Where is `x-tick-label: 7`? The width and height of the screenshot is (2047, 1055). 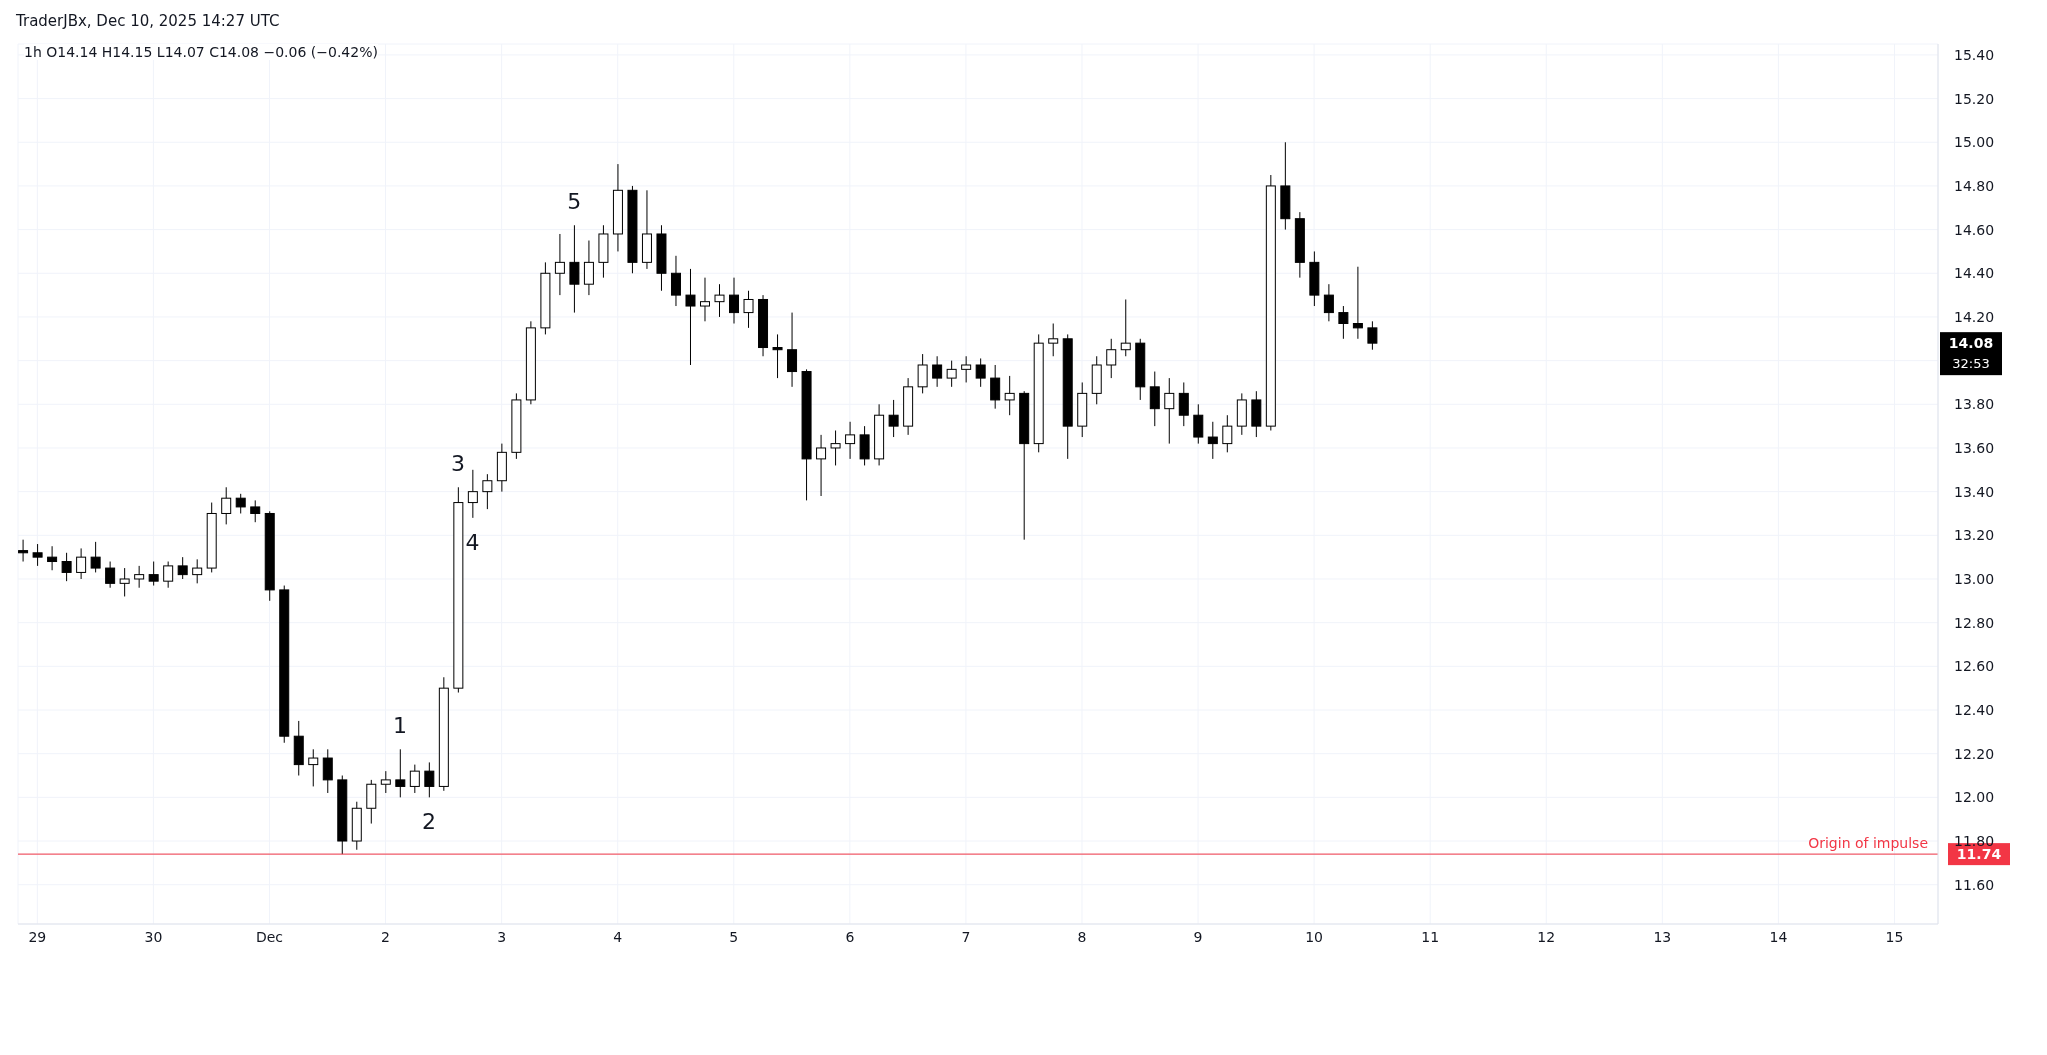
x-tick-label: 7 is located at coordinates (966, 936).